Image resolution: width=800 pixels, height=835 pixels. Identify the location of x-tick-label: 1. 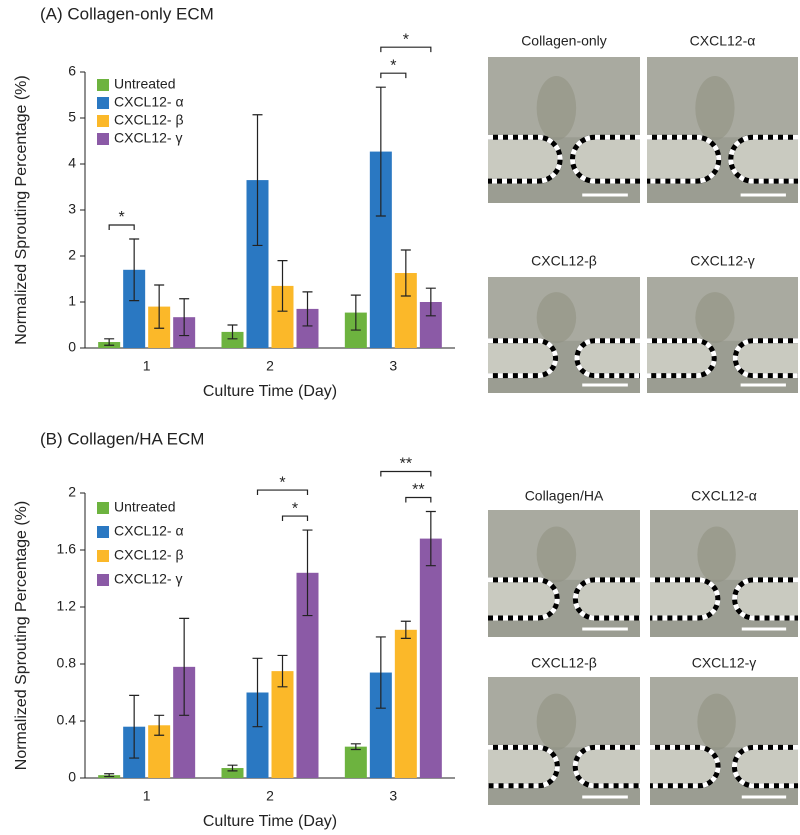
(147, 796).